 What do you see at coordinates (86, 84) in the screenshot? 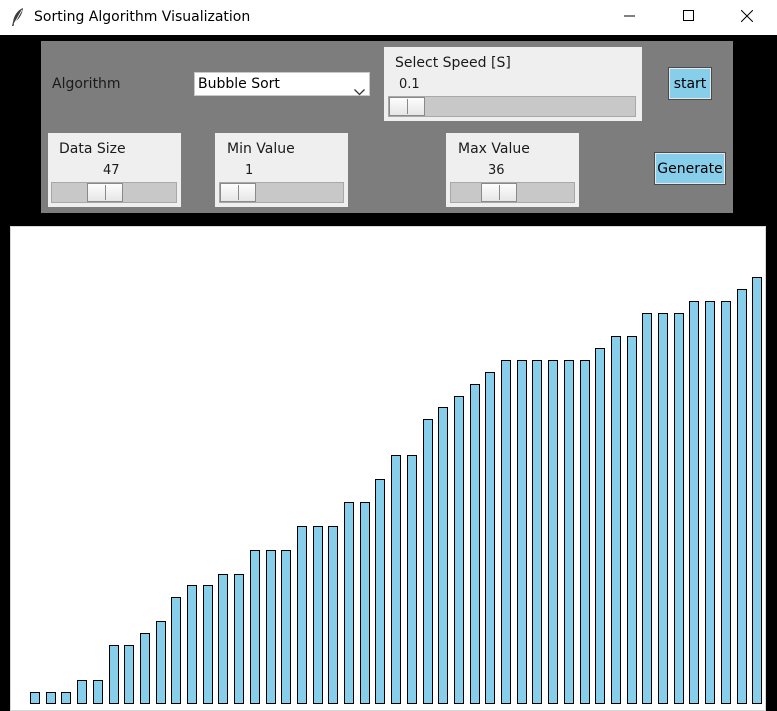
I see `algorithm-label: Algorithm` at bounding box center [86, 84].